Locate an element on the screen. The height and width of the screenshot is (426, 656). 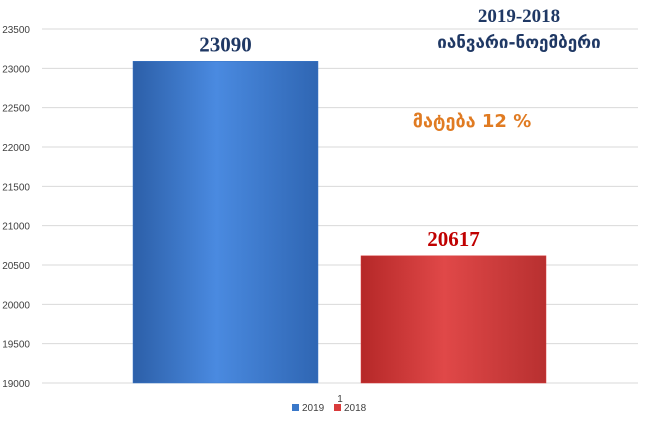
y-tick-label: 20500 is located at coordinates (16, 266).